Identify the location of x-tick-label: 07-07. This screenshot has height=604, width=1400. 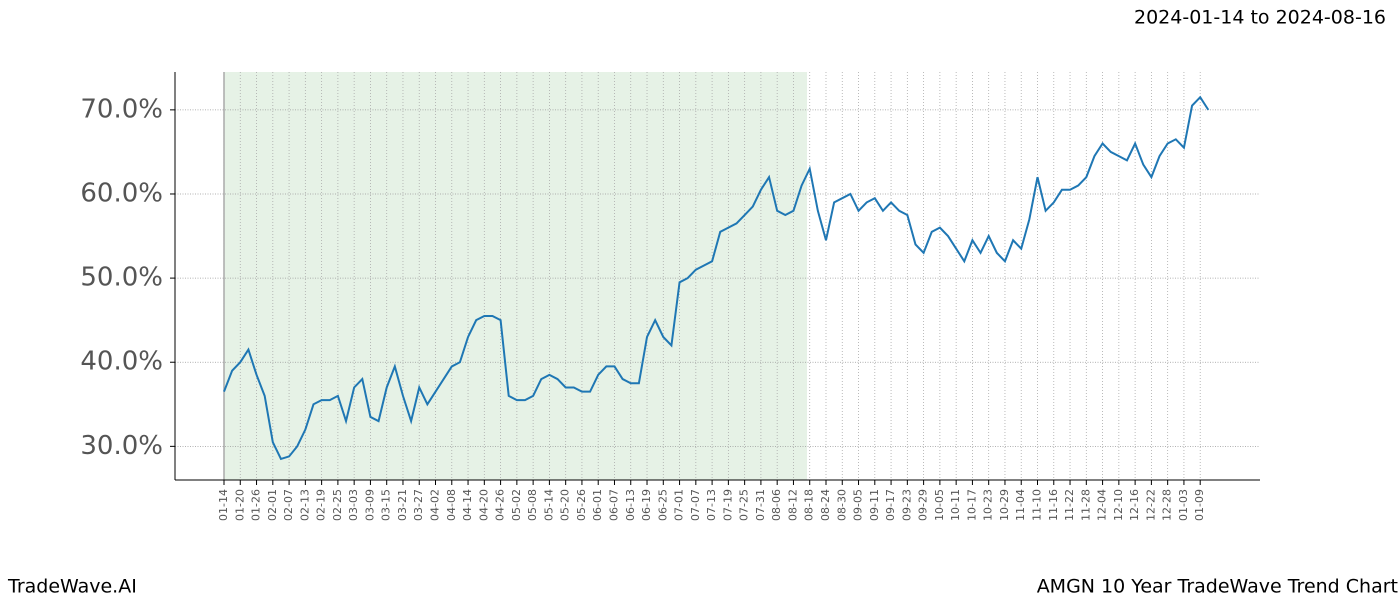
(695, 505).